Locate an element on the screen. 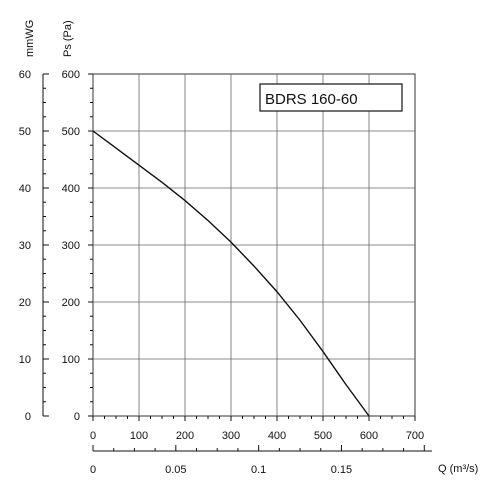 The height and width of the screenshot is (500, 500). y-tick-label: 100 is located at coordinates (71, 360).